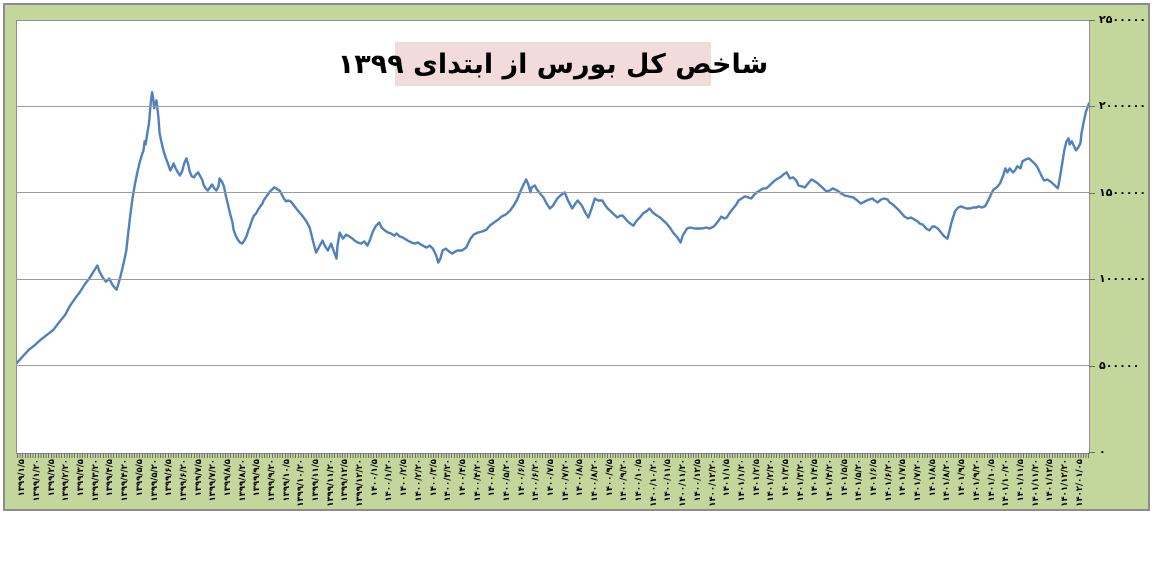 The width and height of the screenshot is (1155, 569). What do you see at coordinates (125, 480) in the screenshot?
I see `x-axis-tick-label: ۱۳۹۹/۴/۲۰` at bounding box center [125, 480].